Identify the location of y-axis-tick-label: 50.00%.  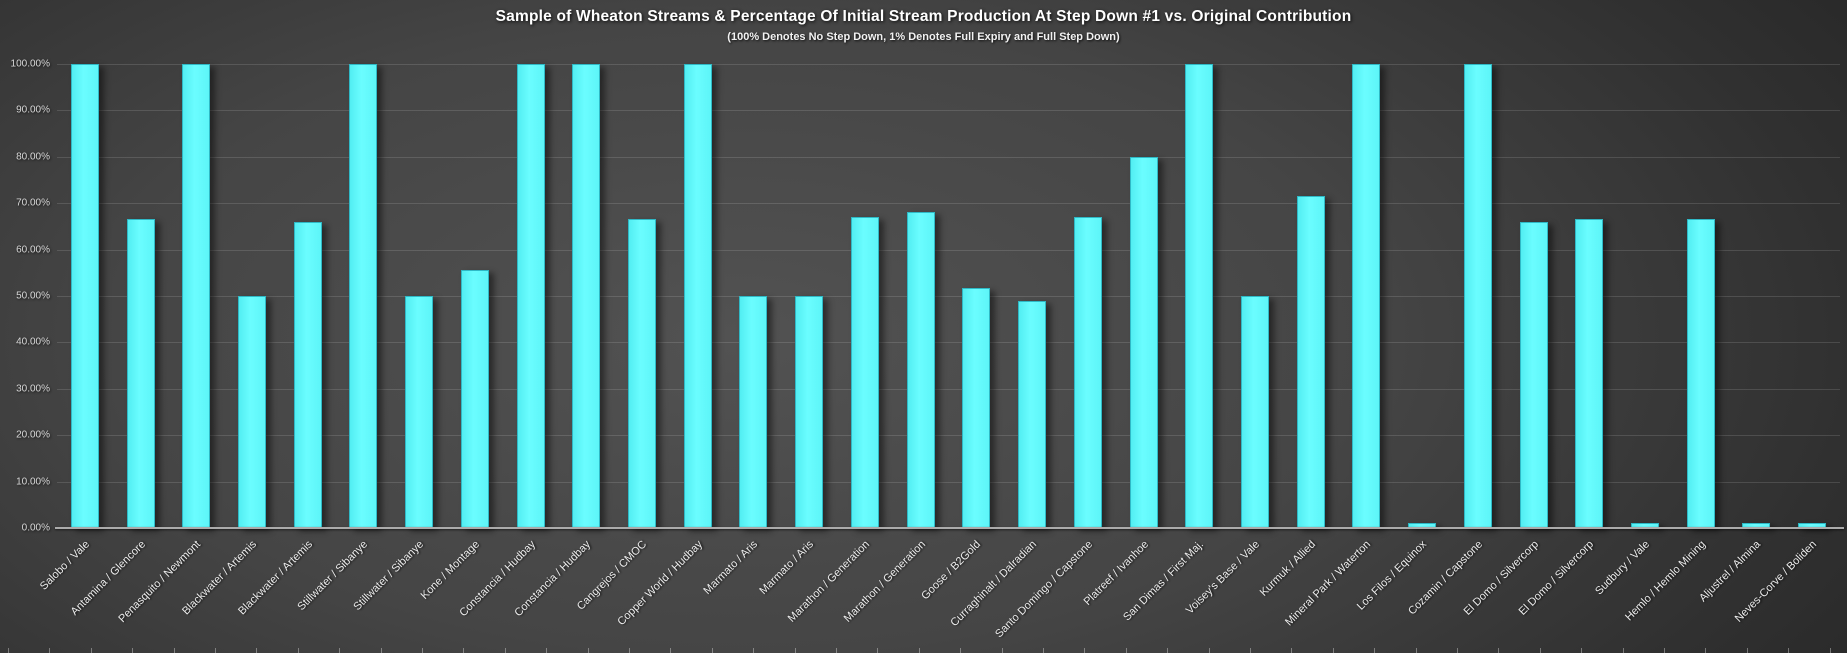
(33, 296).